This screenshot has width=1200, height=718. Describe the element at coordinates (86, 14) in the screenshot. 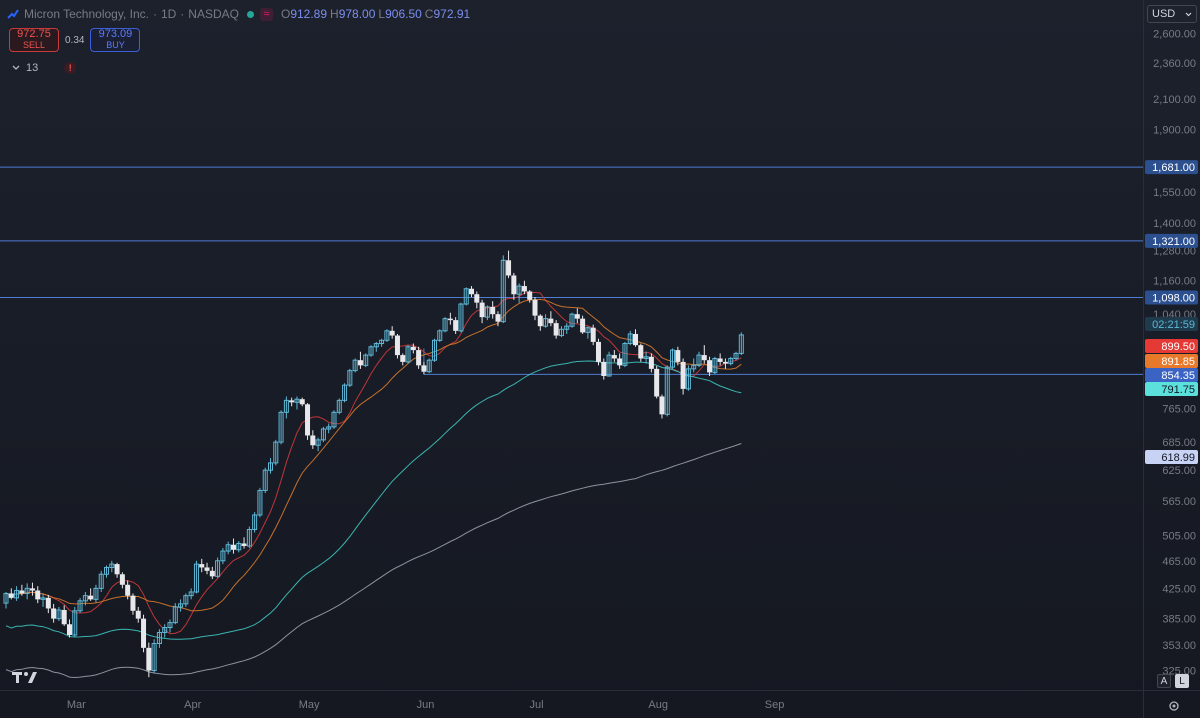

I see `symbol-name: Micron Technology, Inc.` at that location.